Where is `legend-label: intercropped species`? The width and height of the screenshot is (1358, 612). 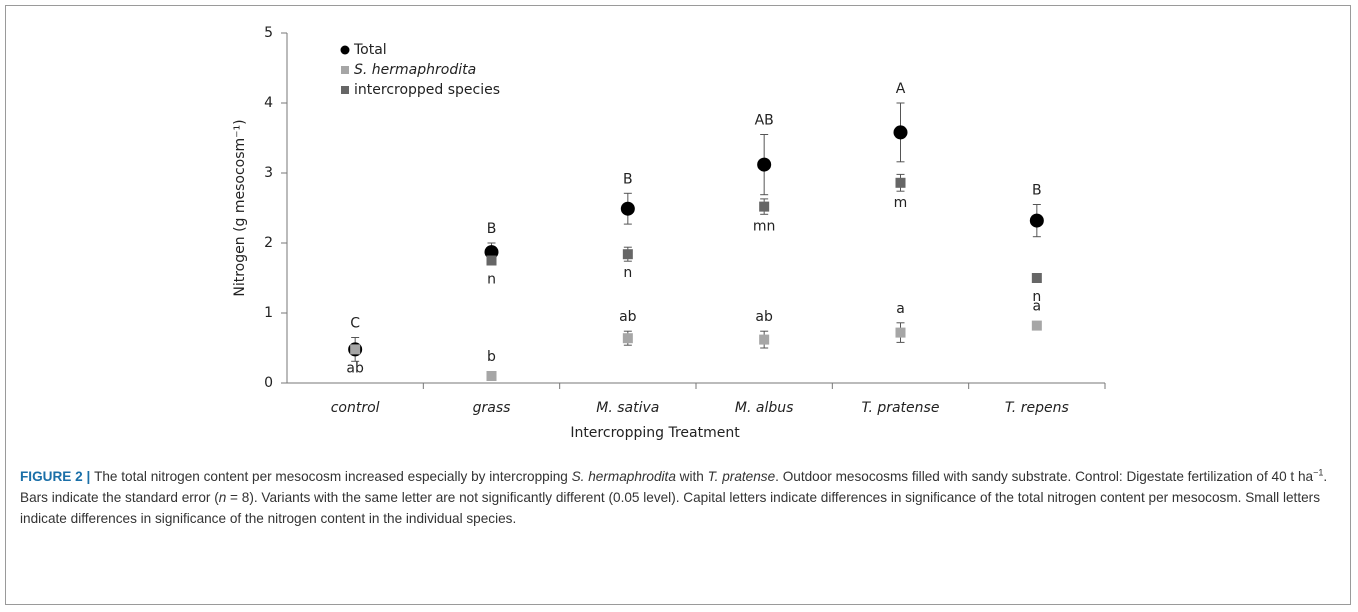 legend-label: intercropped species is located at coordinates (427, 90).